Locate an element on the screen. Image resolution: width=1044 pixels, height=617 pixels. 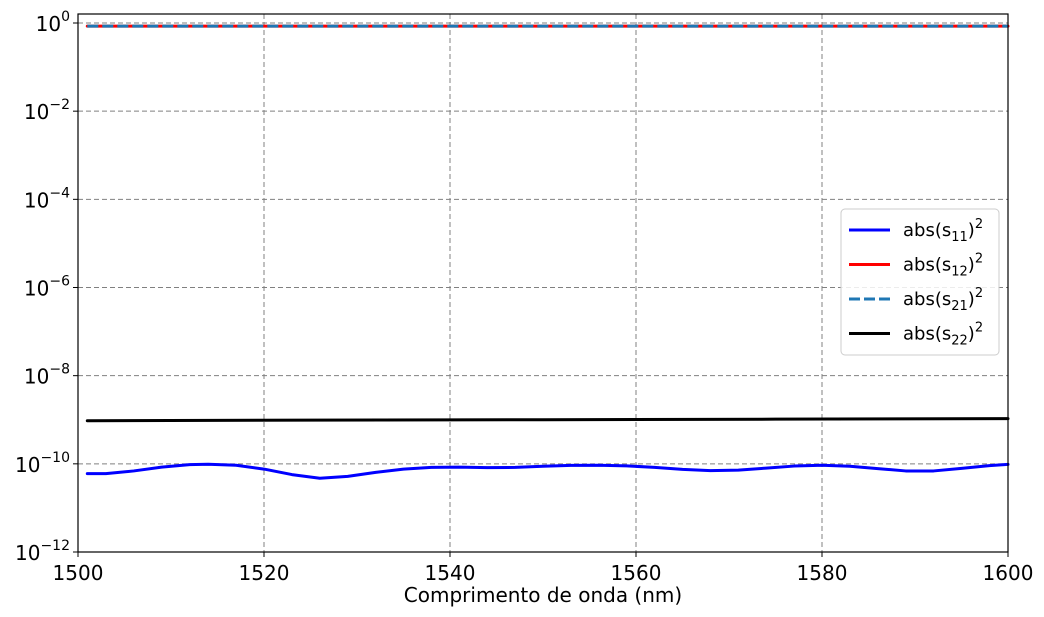
x-axis-label: Comprimento de onda (nm) is located at coordinates (543, 595).